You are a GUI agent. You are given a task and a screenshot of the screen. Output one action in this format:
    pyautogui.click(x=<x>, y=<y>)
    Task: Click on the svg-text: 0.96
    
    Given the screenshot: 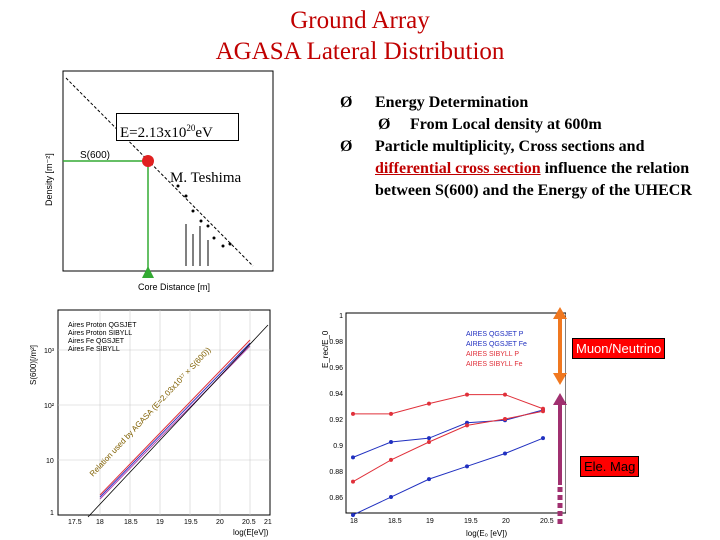 What is the action you would take?
    pyautogui.click(x=336, y=368)
    